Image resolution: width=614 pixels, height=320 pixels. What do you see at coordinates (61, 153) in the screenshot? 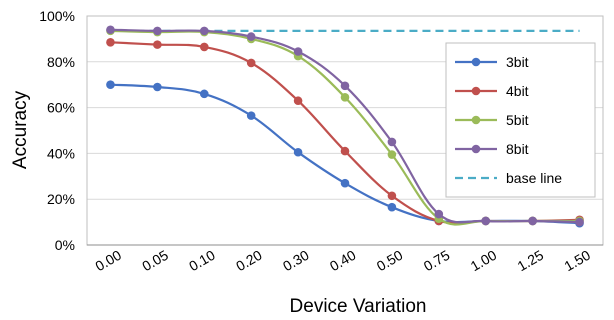
I see `y-tick-label: 40%` at bounding box center [61, 153].